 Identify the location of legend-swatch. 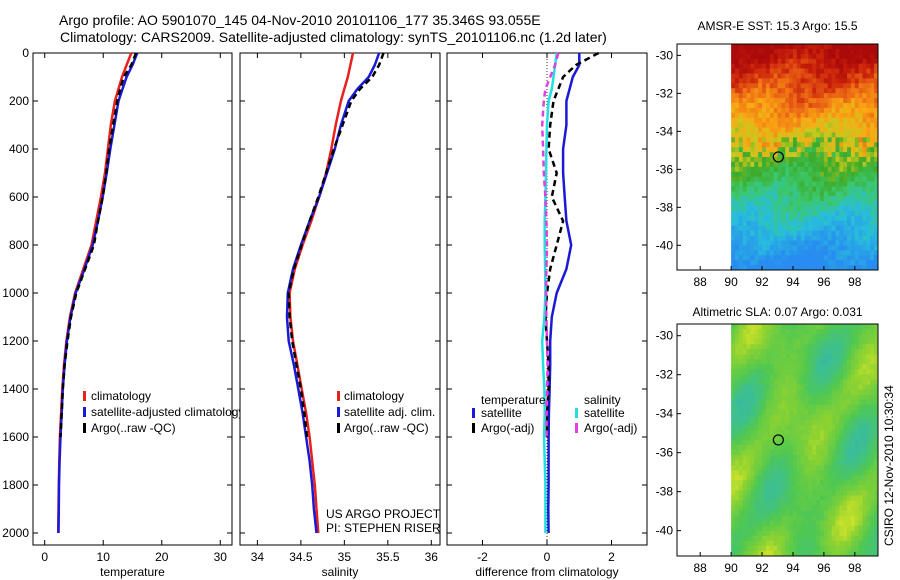
(473, 413).